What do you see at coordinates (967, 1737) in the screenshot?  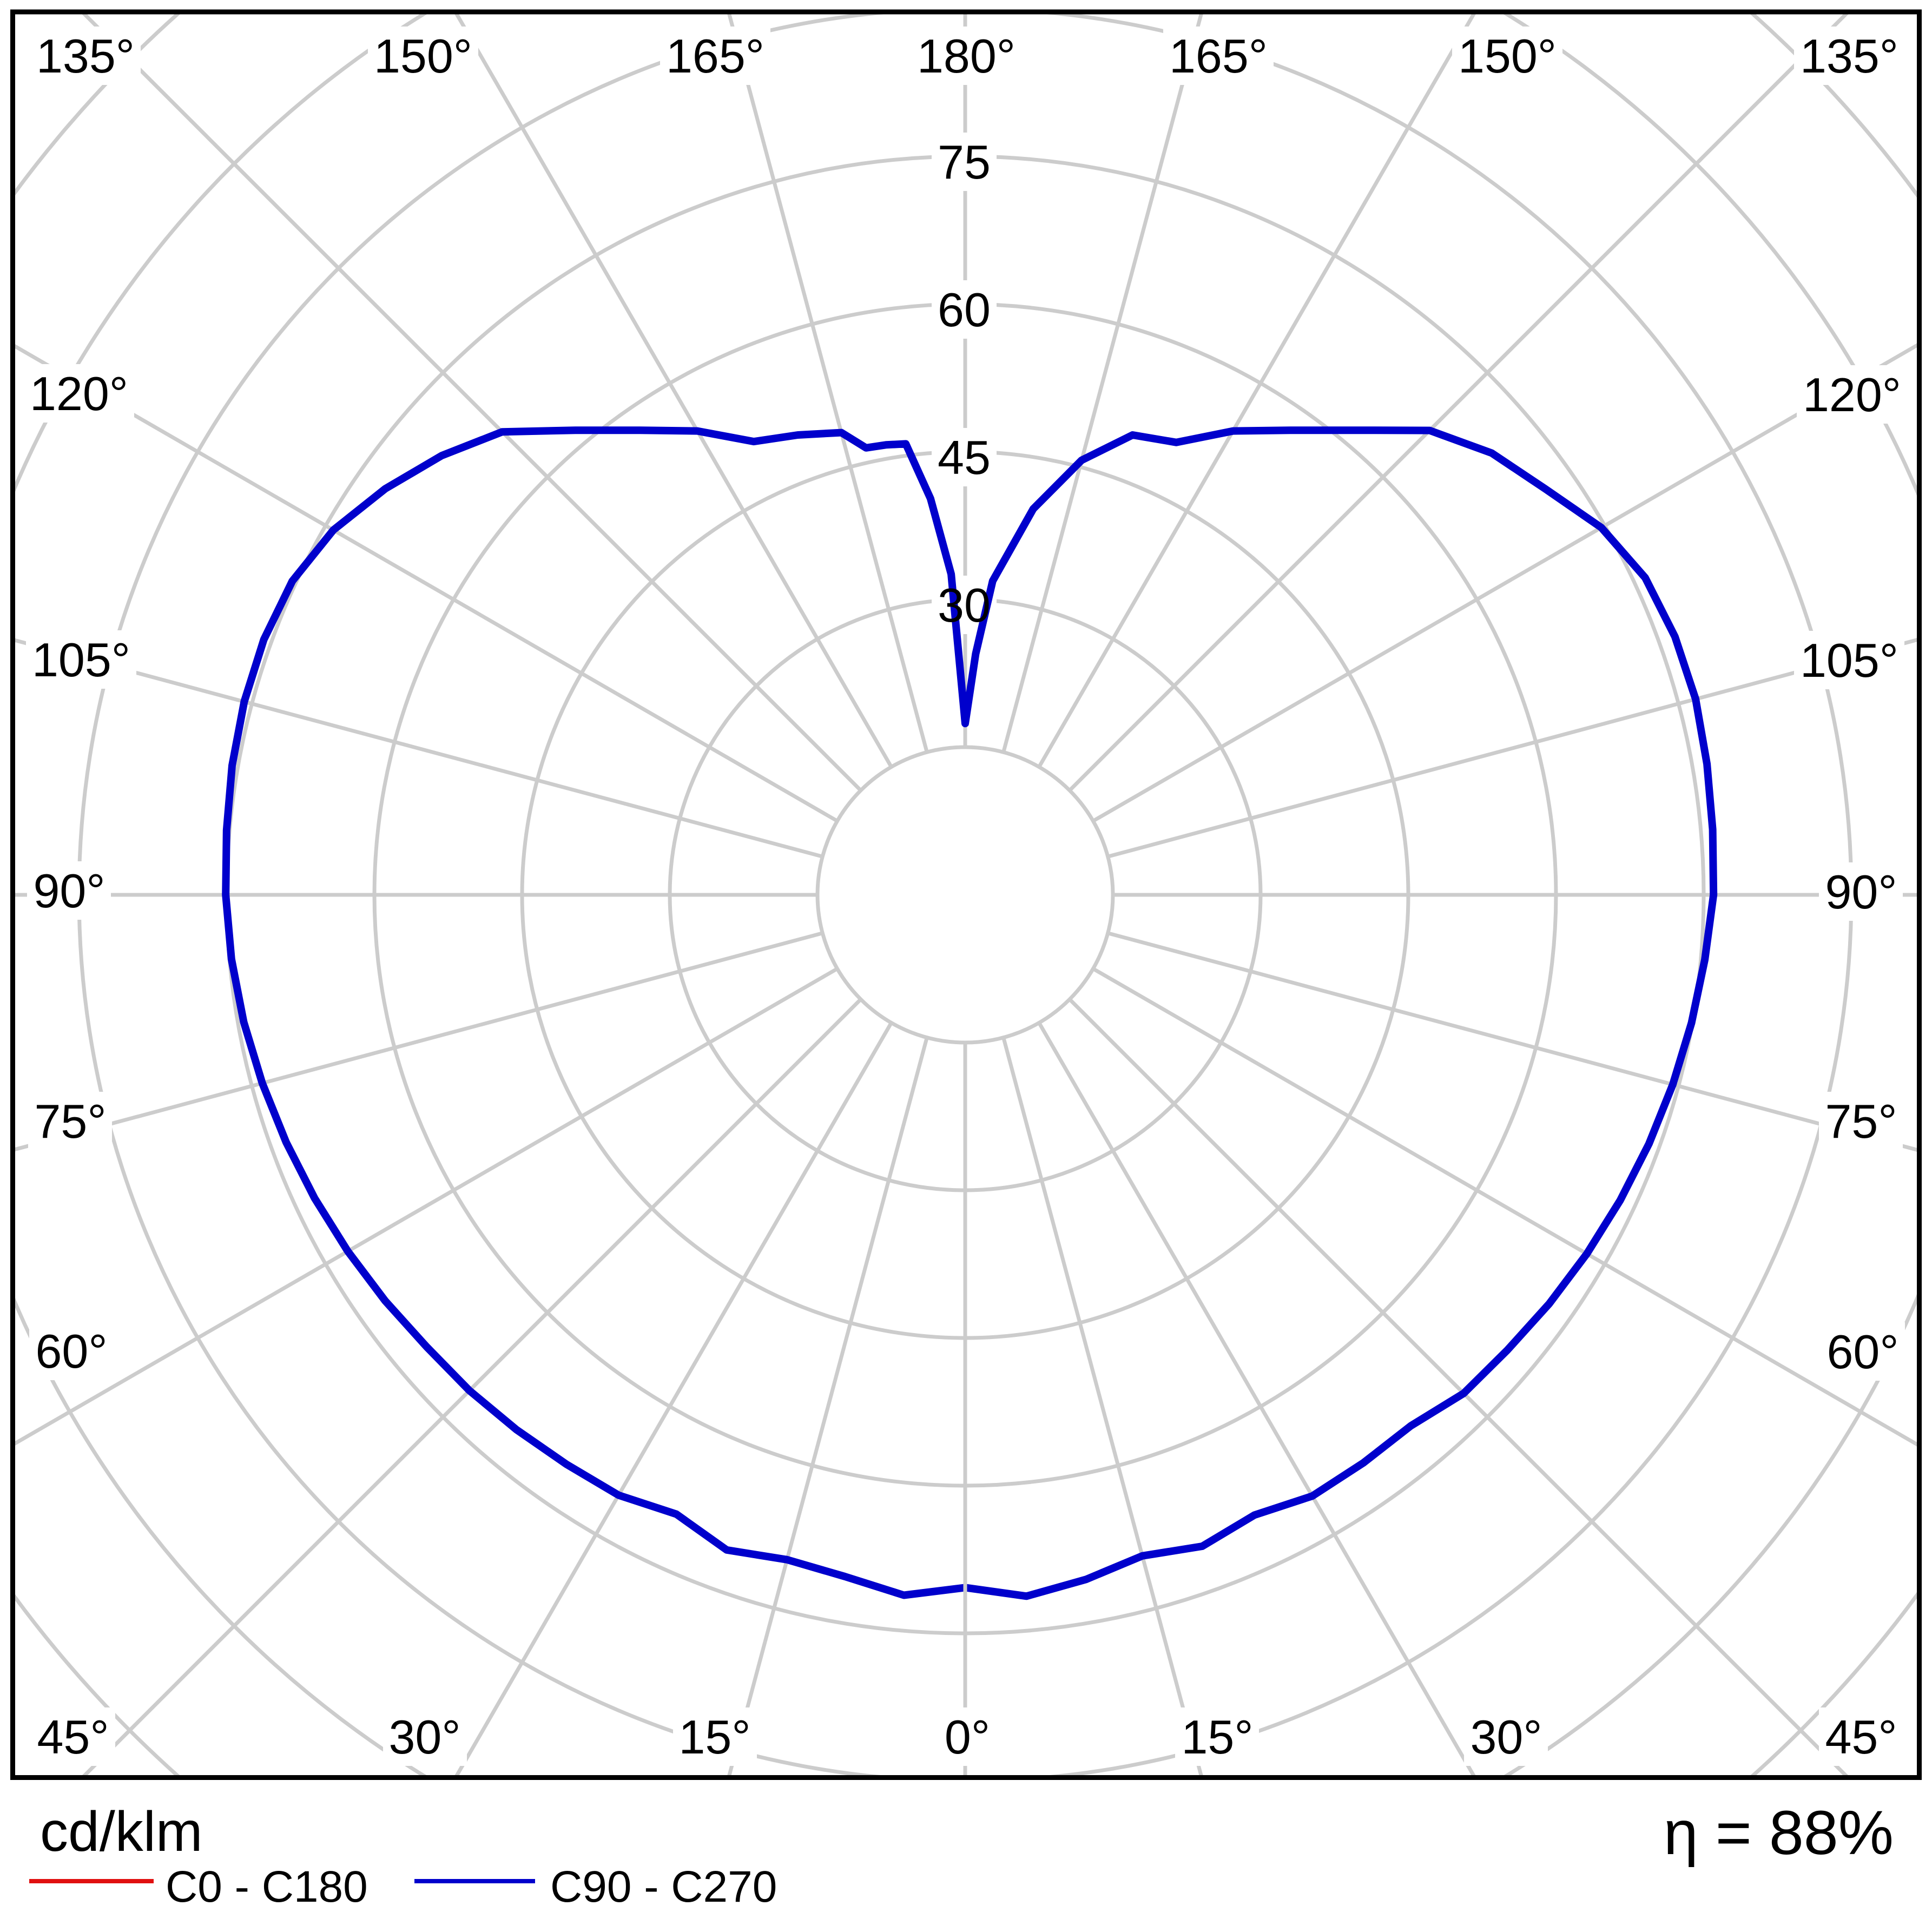 I see `svg-text: 0°` at bounding box center [967, 1737].